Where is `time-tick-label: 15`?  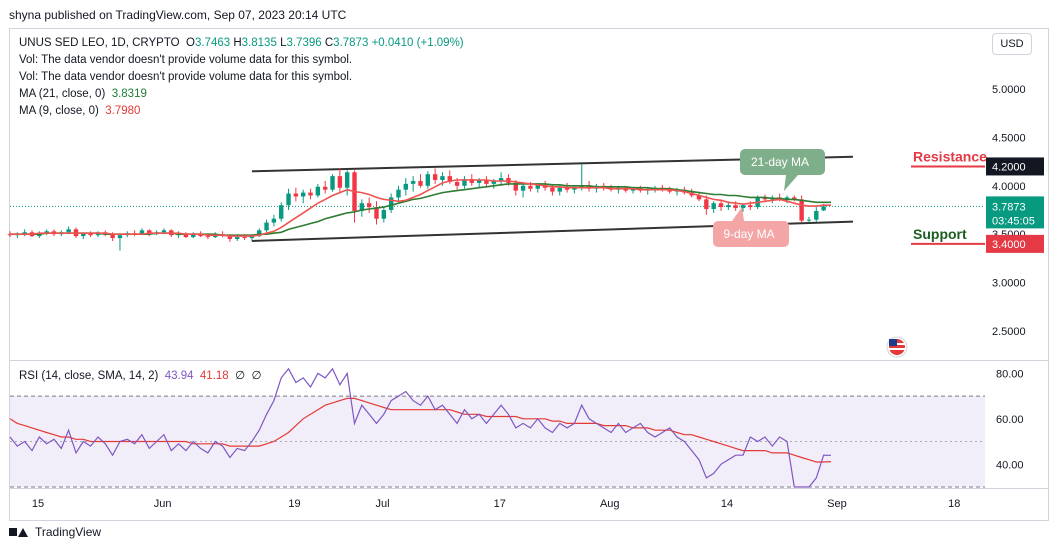
time-tick-label: 15 is located at coordinates (38, 504).